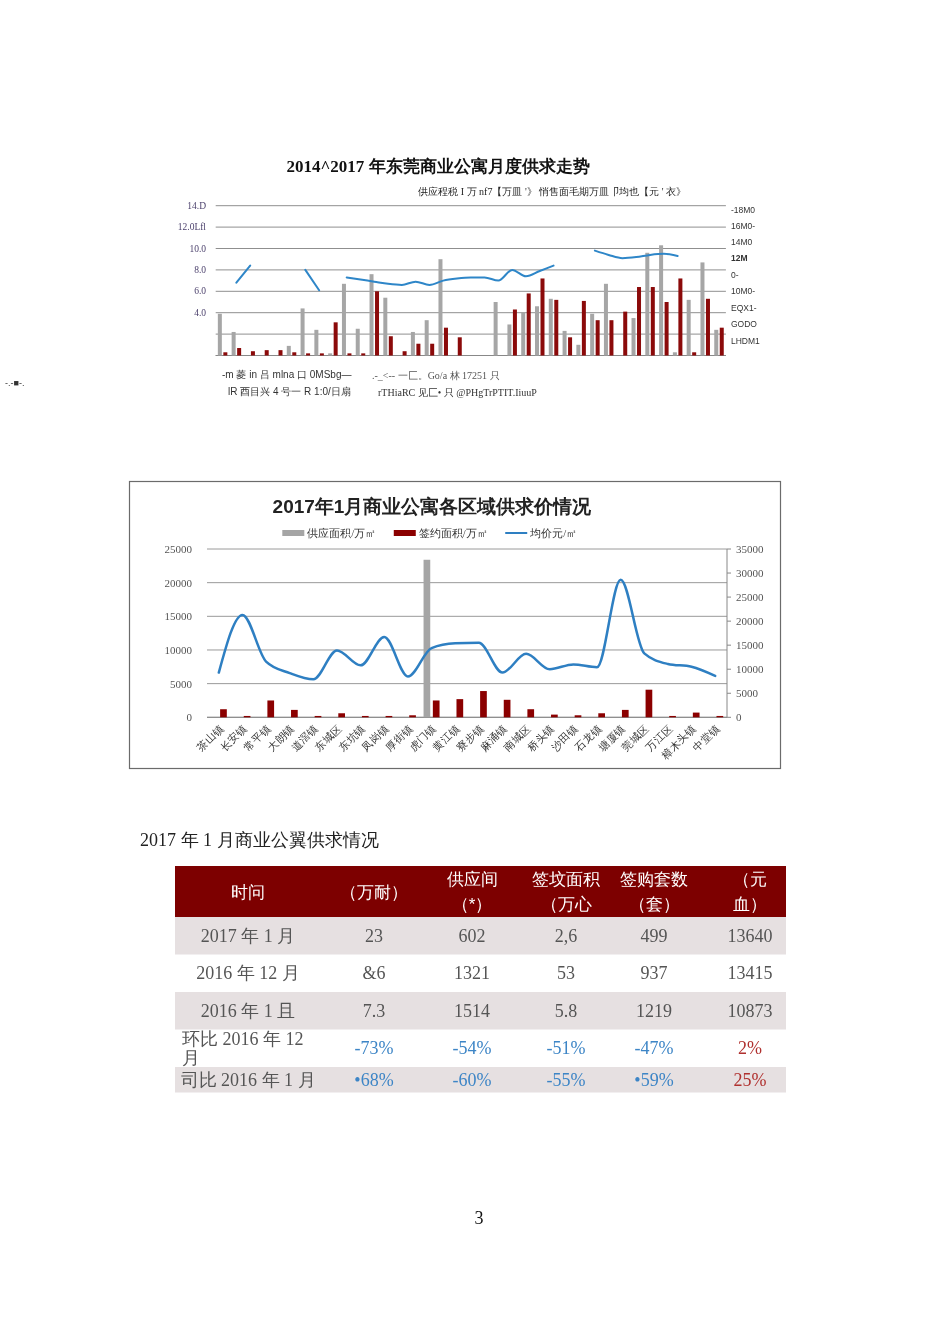 Image resolution: width=950 pixels, height=1318 pixels. Describe the element at coordinates (181, 683) in the screenshot. I see `y-tick-label: 5000` at that location.